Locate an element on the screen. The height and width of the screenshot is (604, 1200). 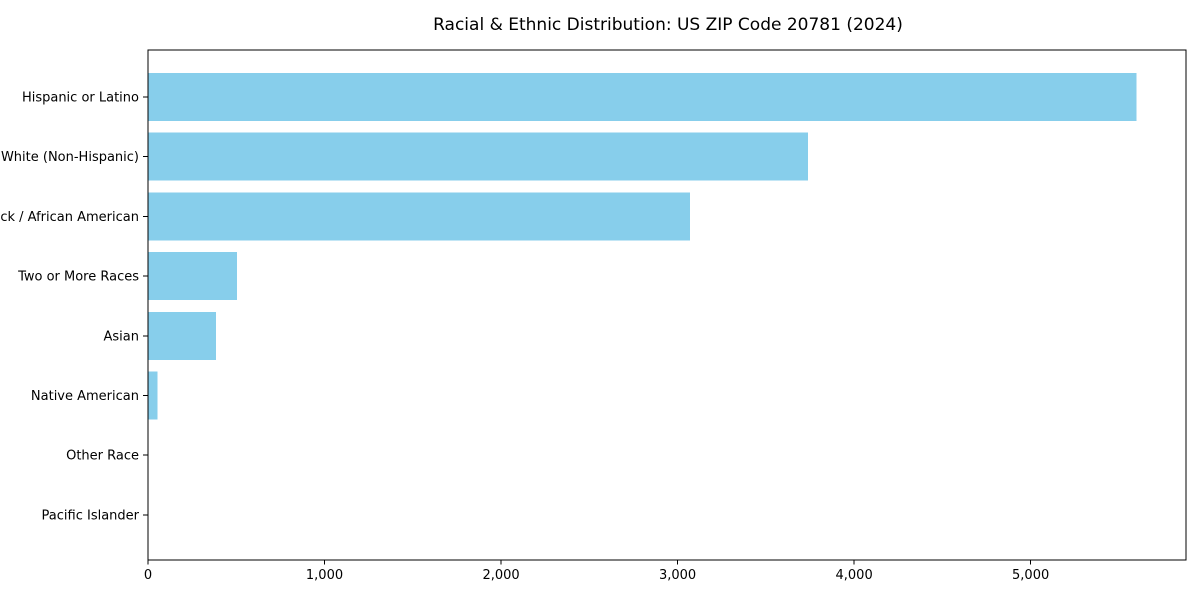
x-tick-label: 4,000 is located at coordinates (854, 575).